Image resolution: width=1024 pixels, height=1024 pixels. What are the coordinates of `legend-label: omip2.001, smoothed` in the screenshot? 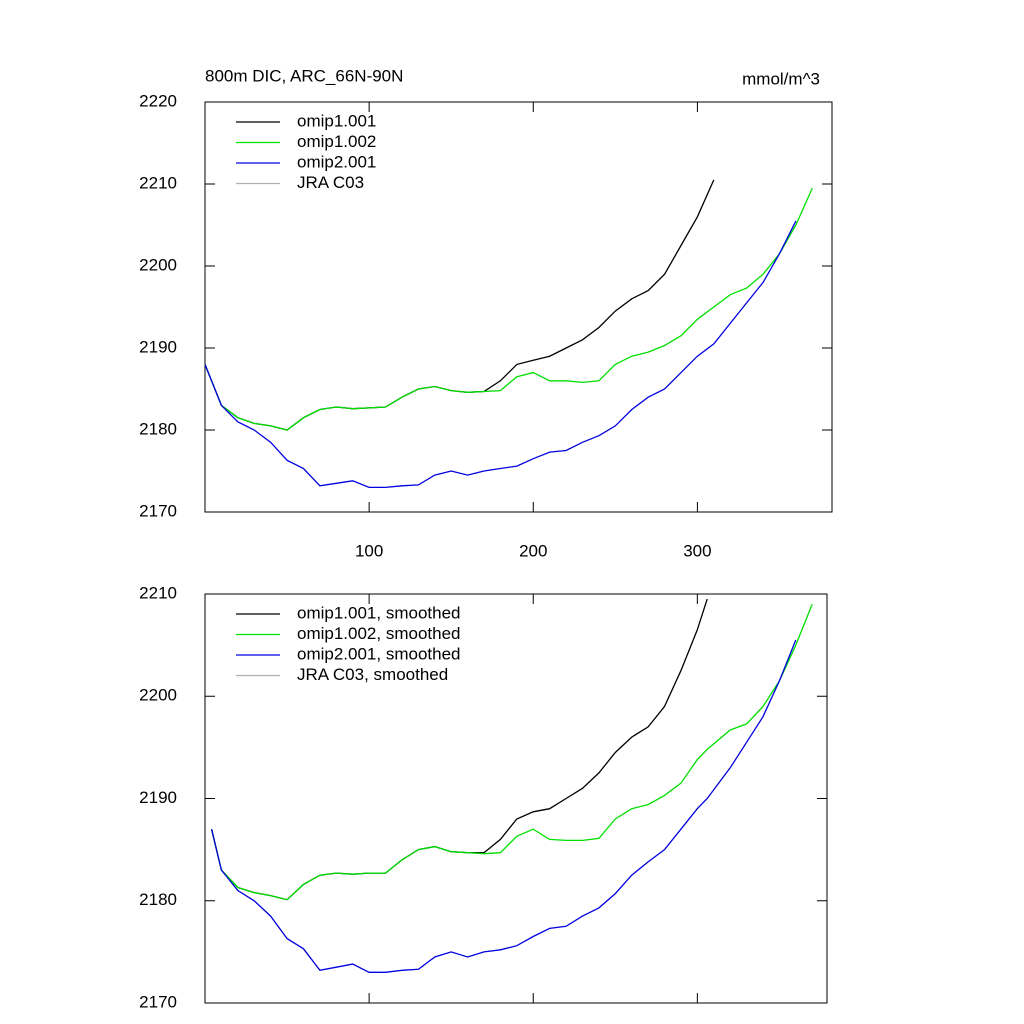 It's located at (379, 653).